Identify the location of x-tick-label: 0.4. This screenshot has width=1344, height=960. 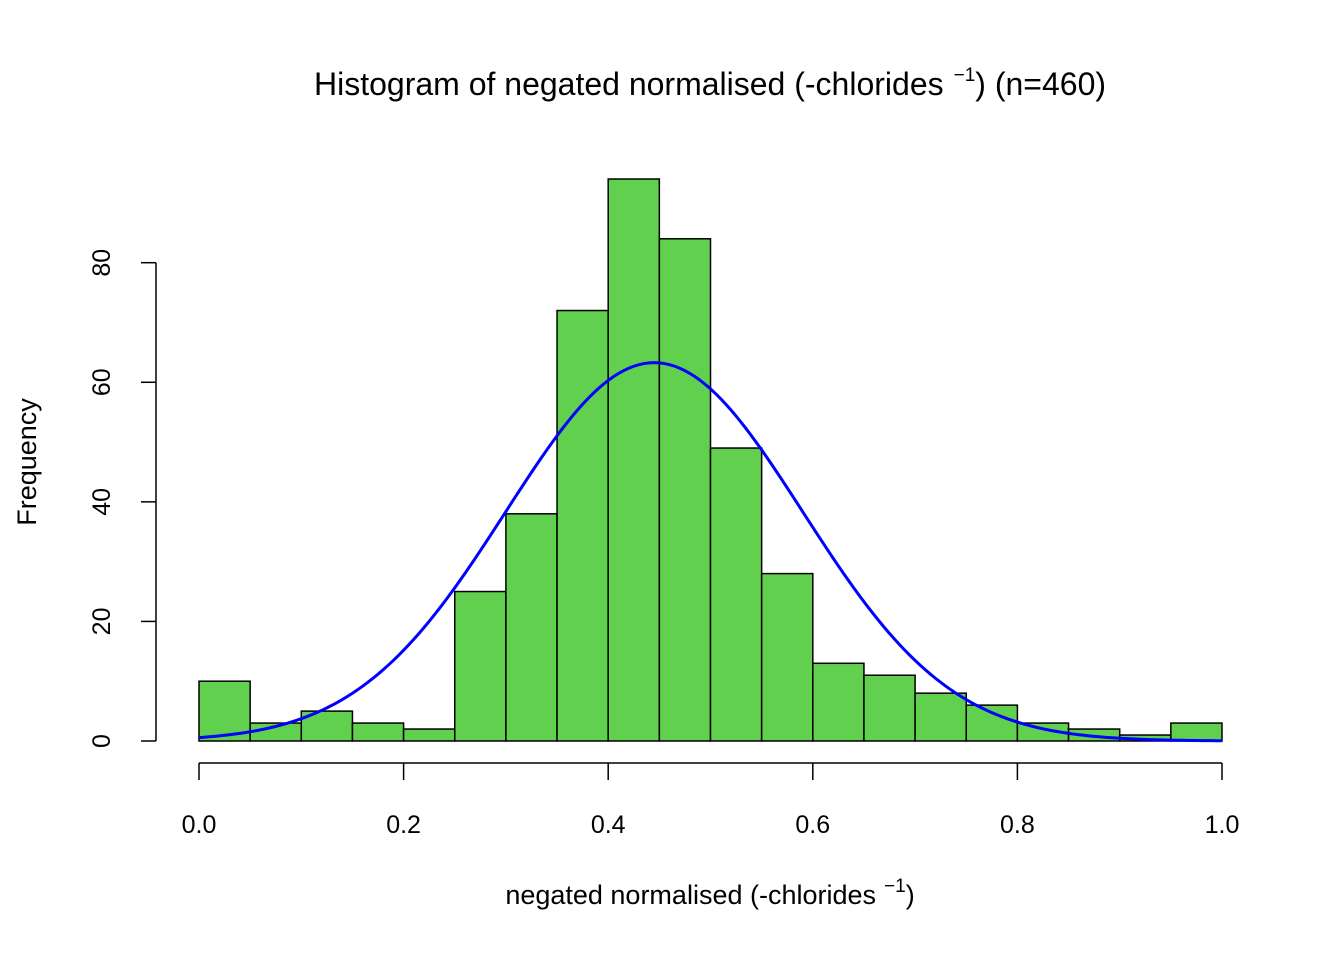
(608, 825).